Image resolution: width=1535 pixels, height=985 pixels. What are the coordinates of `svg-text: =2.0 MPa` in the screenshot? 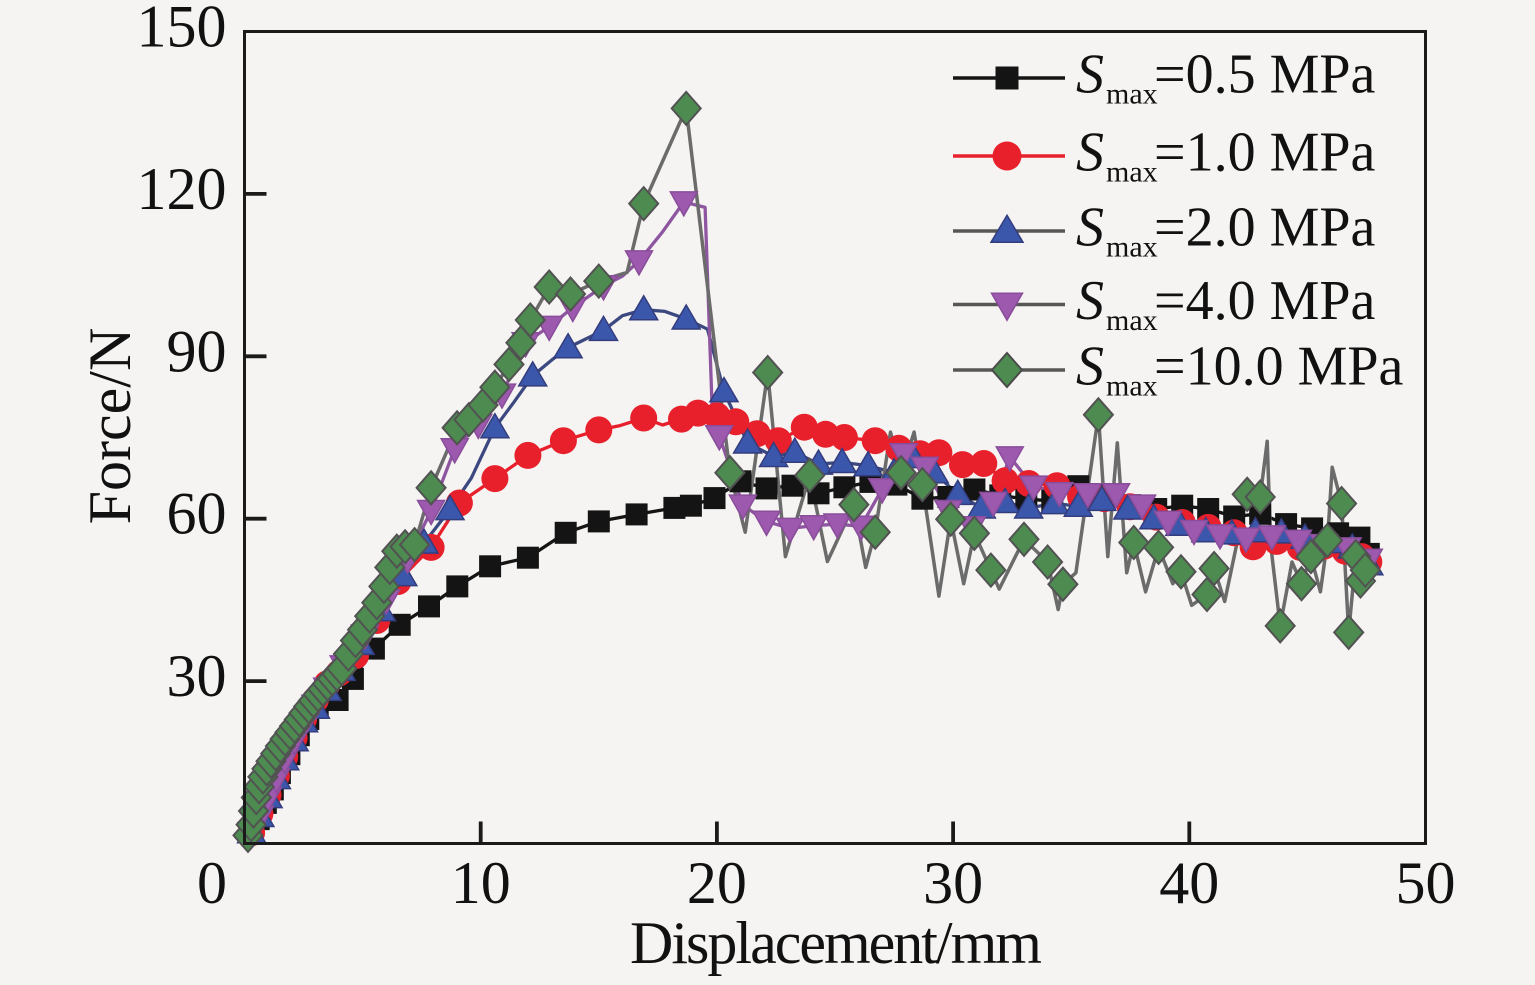 It's located at (1265, 228).